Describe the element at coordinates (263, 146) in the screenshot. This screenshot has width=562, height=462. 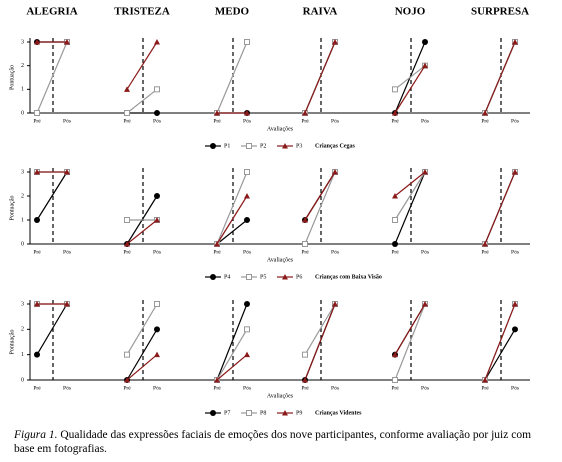
I see `legend-label: P2` at that location.